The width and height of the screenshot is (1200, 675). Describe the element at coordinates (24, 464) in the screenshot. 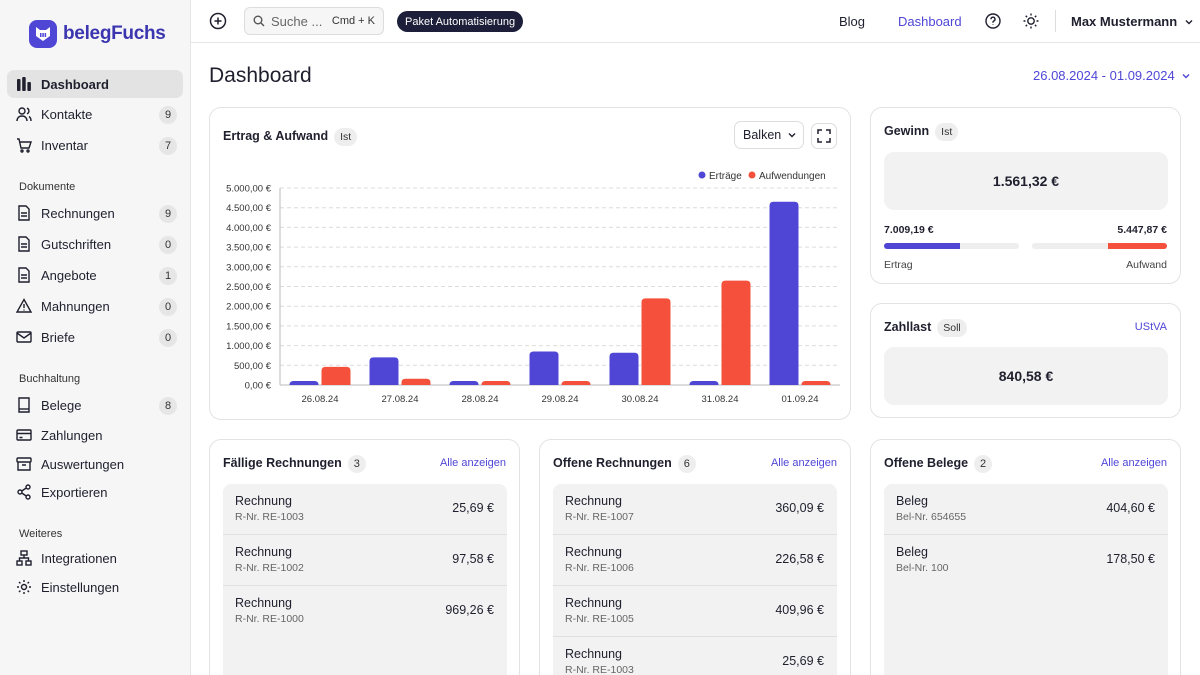

I see `archive-icon` at that location.